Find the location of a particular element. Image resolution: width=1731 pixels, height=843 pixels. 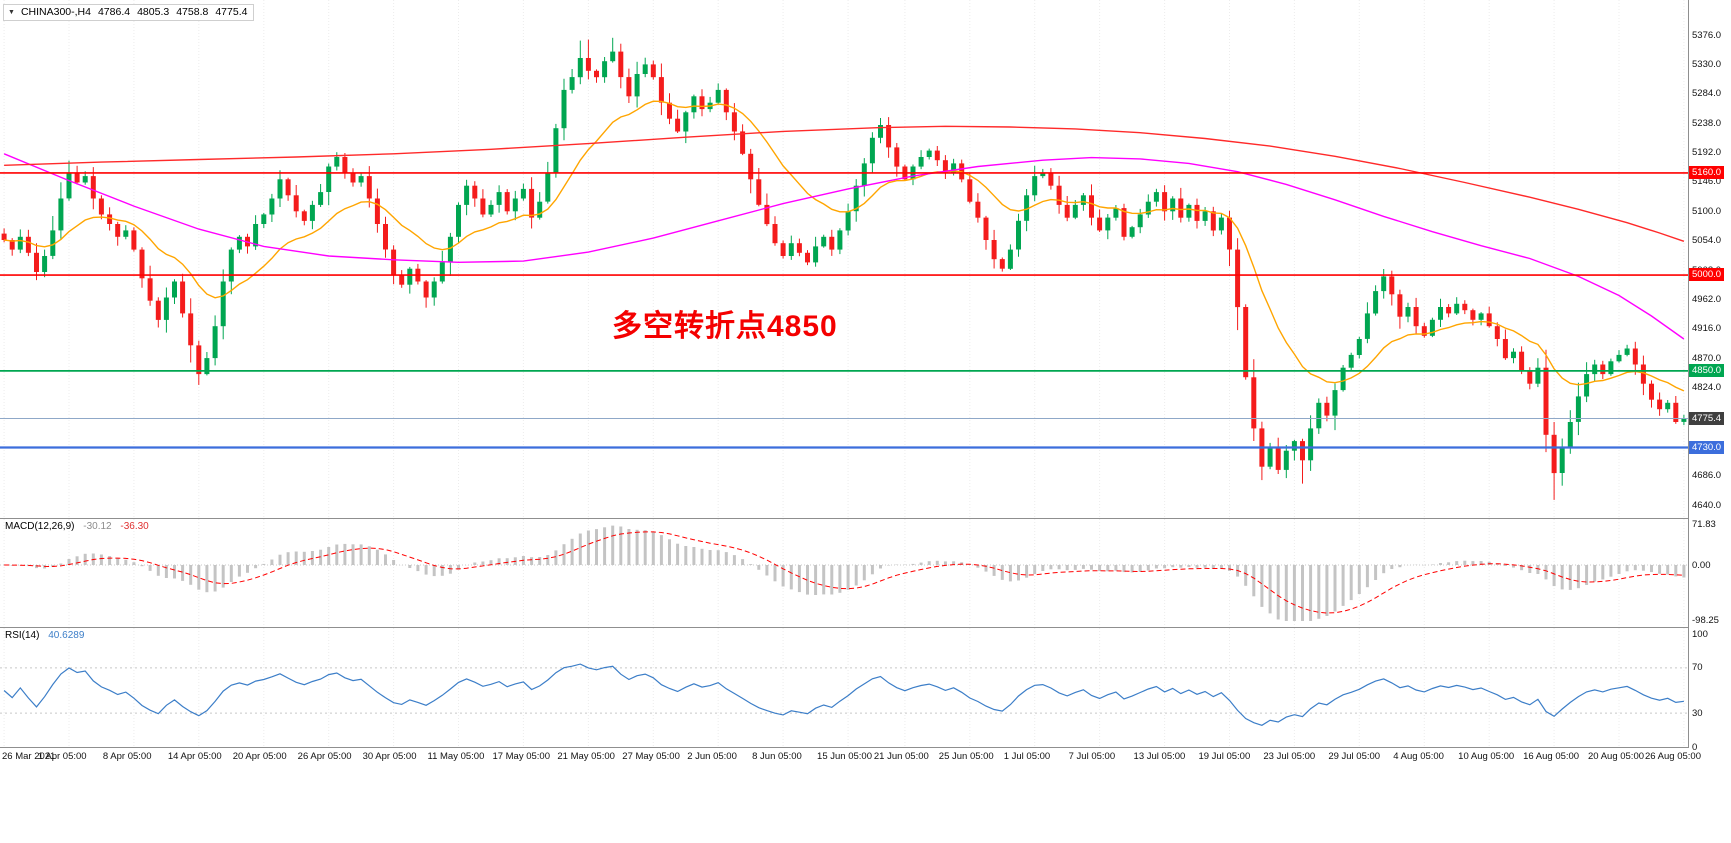

symbol-dropdown-icon: ▼ is located at coordinates (11, 12).